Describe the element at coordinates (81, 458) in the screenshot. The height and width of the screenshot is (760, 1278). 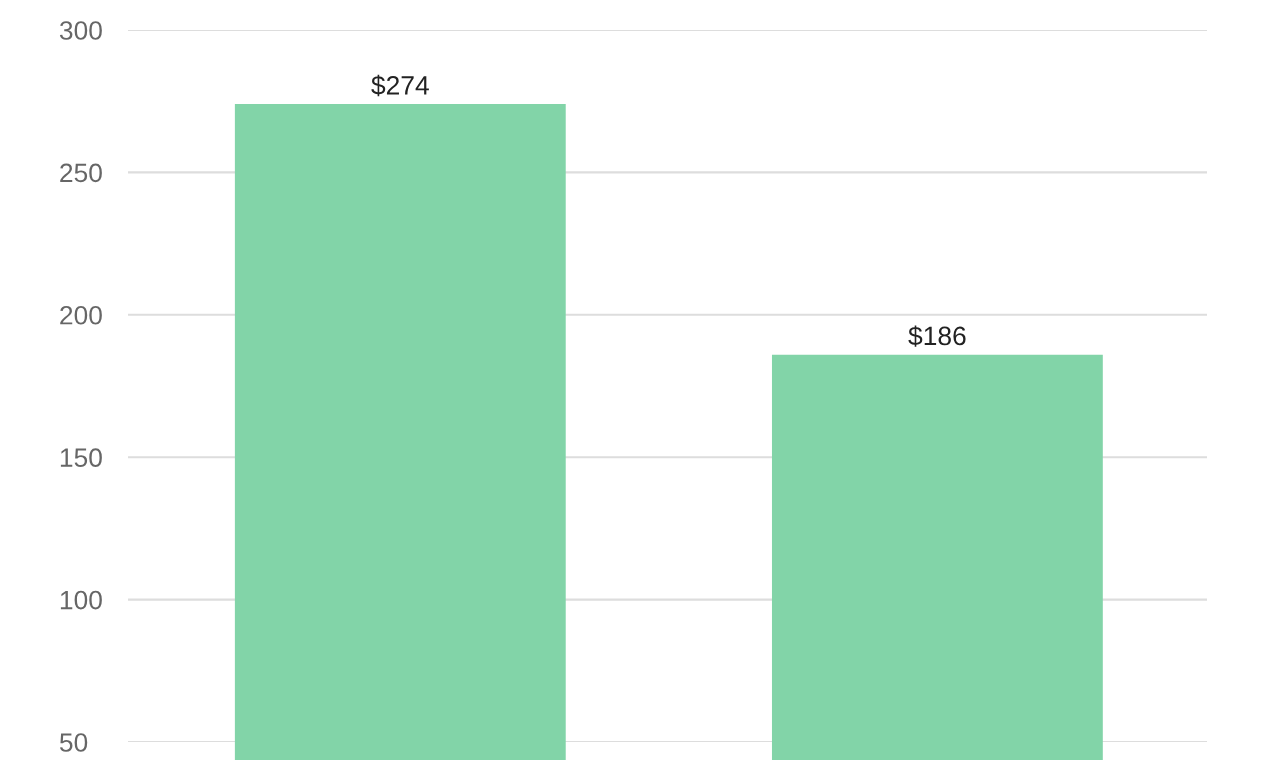
I see `y-tick-label: 150` at that location.